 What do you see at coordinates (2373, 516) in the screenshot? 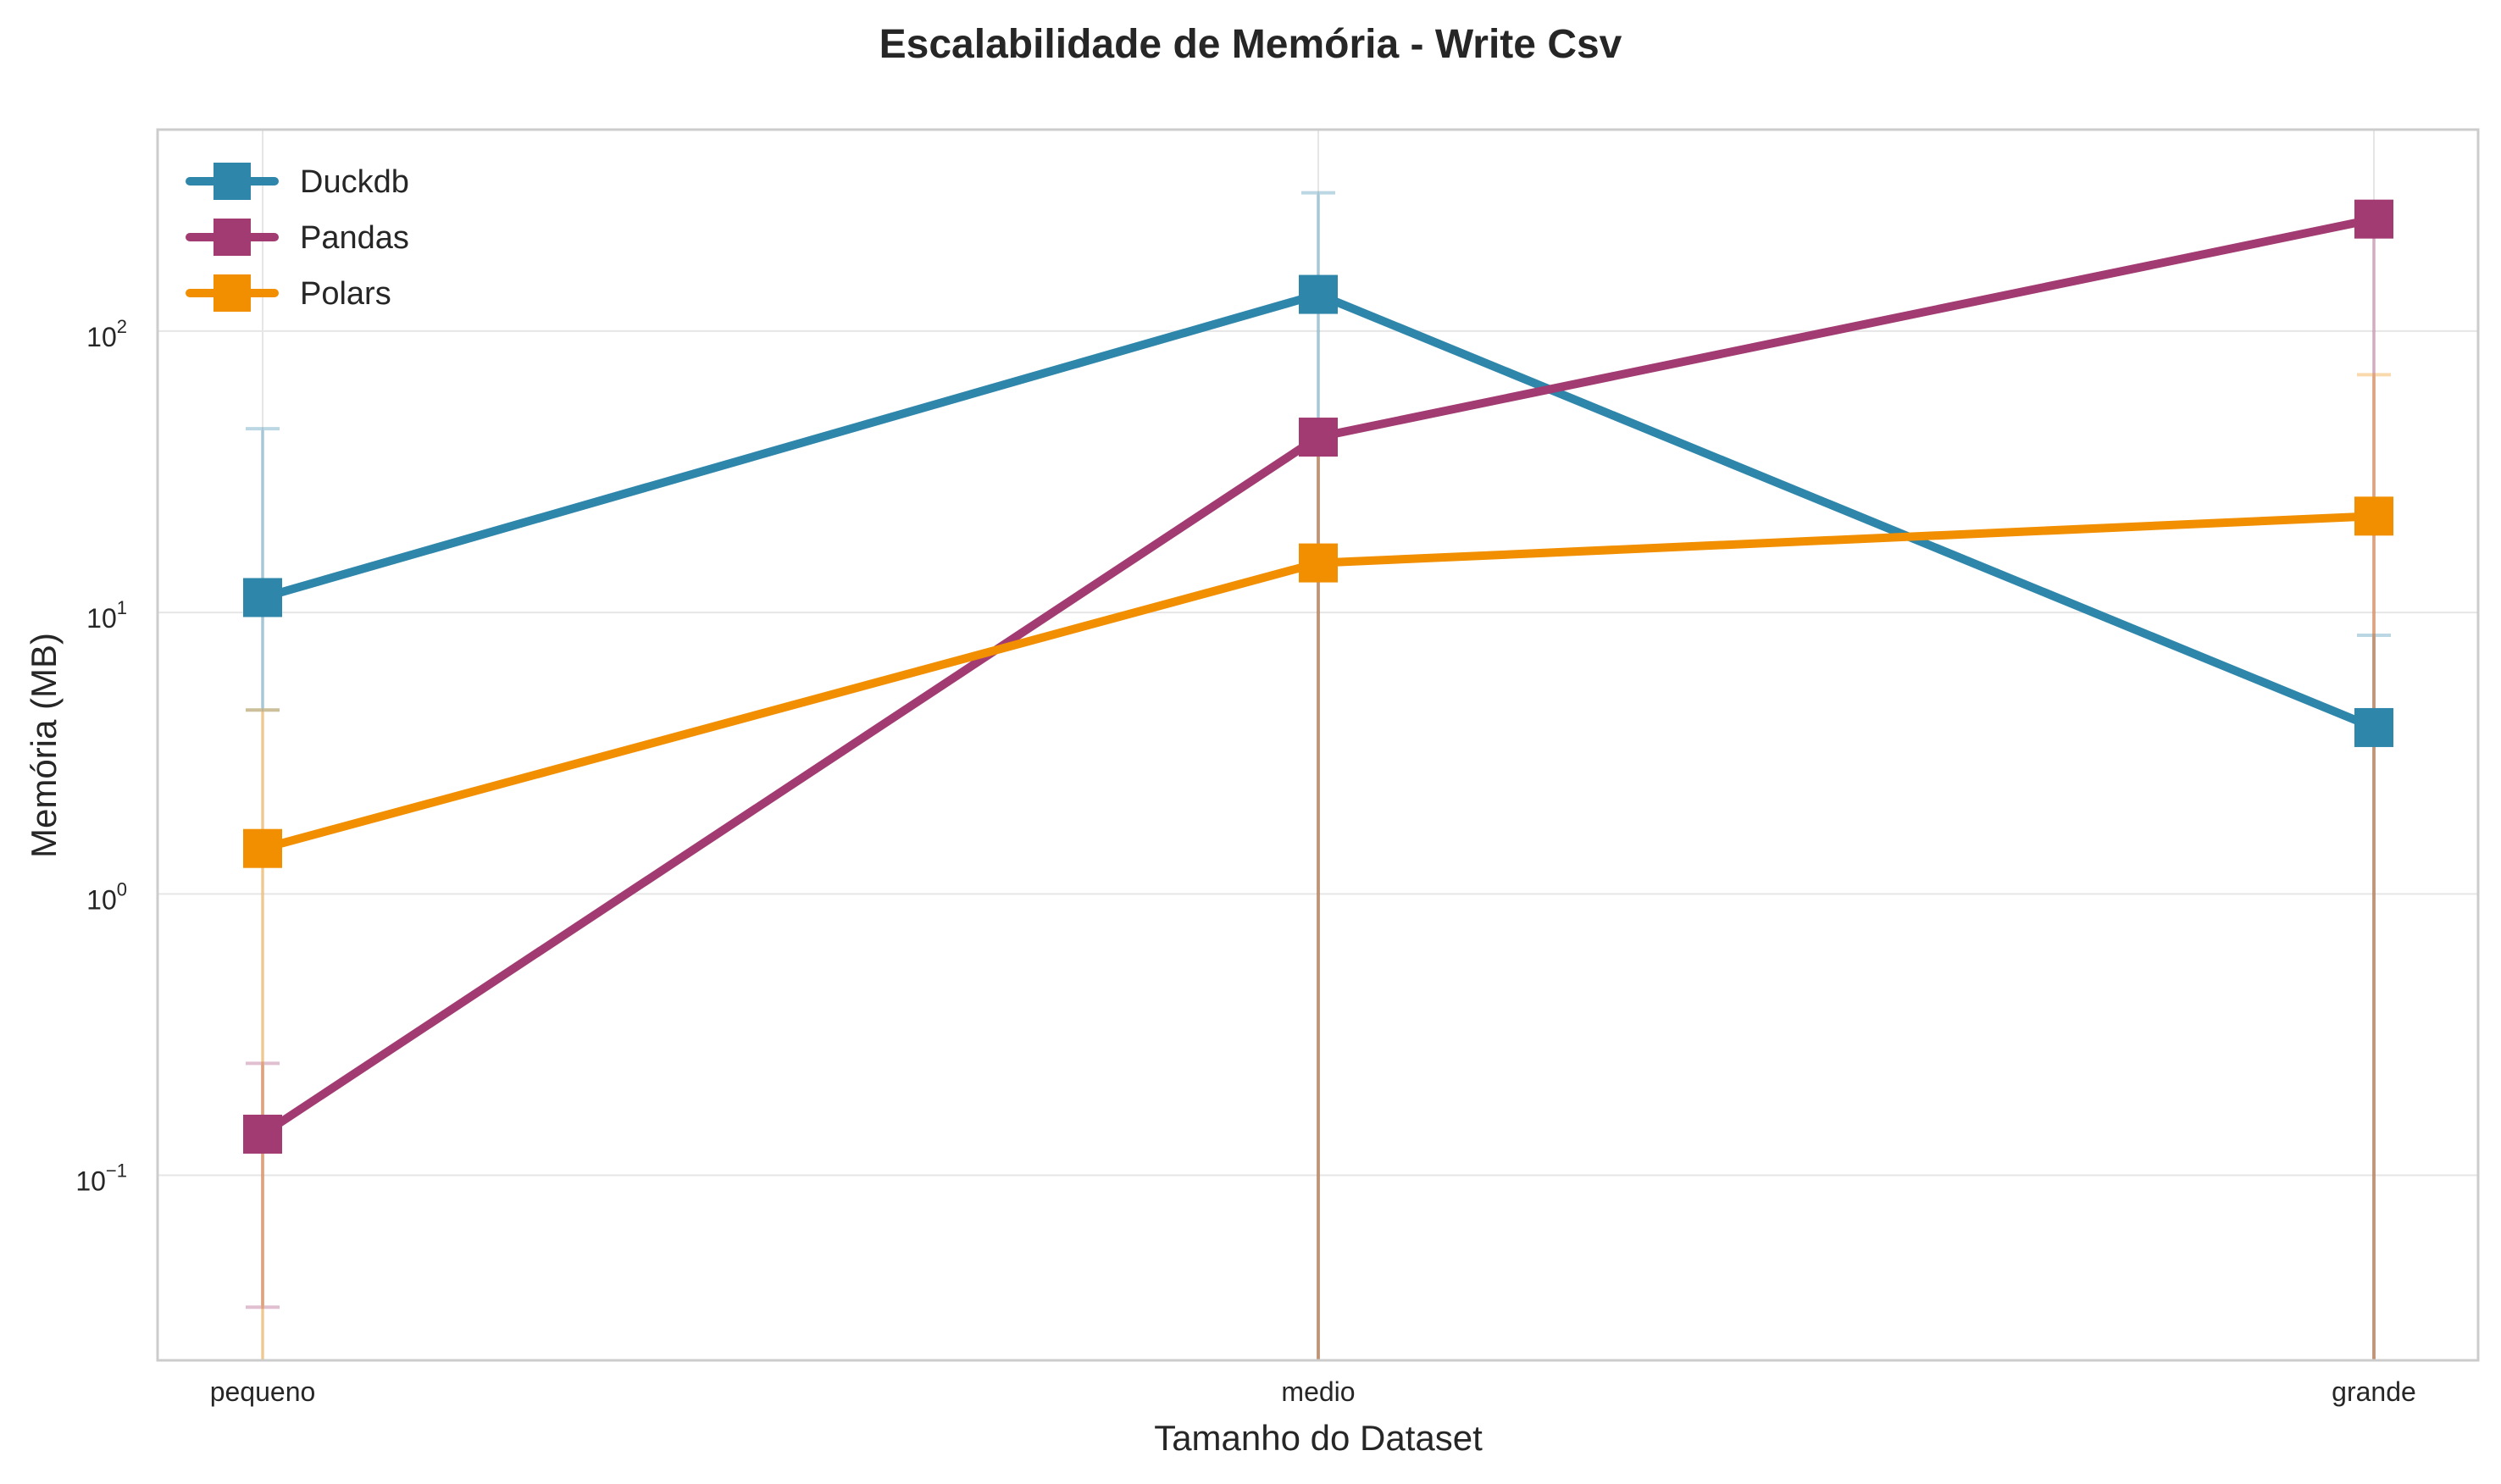
I see `point-polars-grande` at bounding box center [2373, 516].